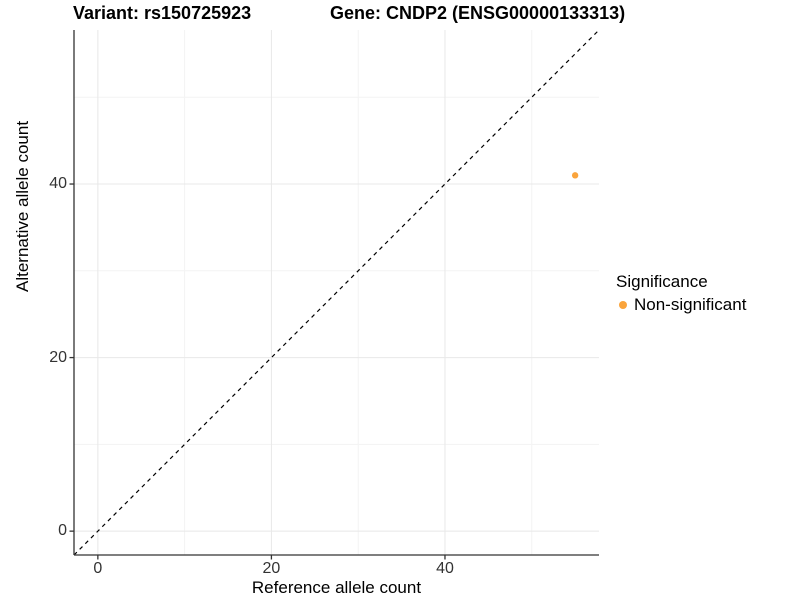 The width and height of the screenshot is (800, 600). What do you see at coordinates (336, 587) in the screenshot?
I see `x-axis-title: Reference allele count` at bounding box center [336, 587].